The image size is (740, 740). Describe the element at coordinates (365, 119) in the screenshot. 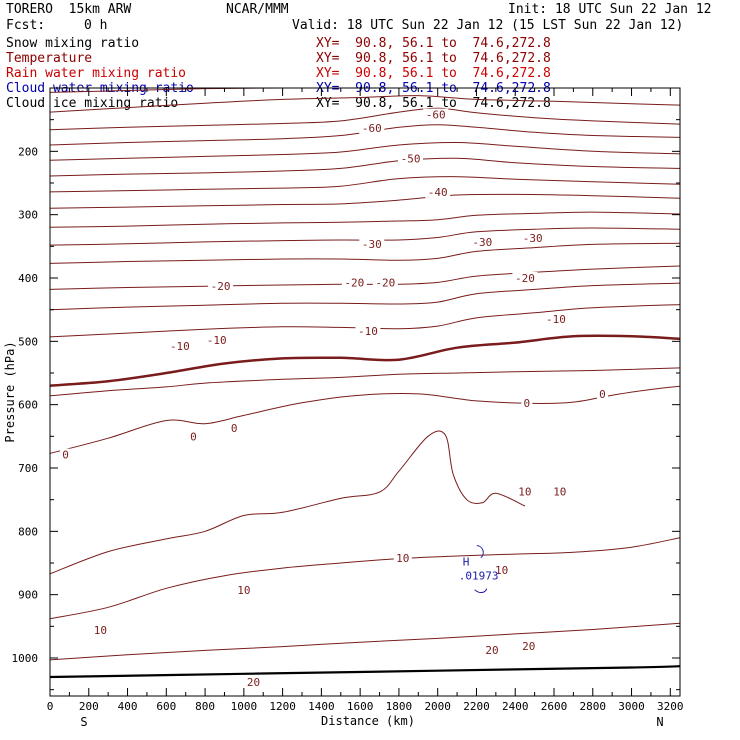

I see `isotherm--60` at that location.